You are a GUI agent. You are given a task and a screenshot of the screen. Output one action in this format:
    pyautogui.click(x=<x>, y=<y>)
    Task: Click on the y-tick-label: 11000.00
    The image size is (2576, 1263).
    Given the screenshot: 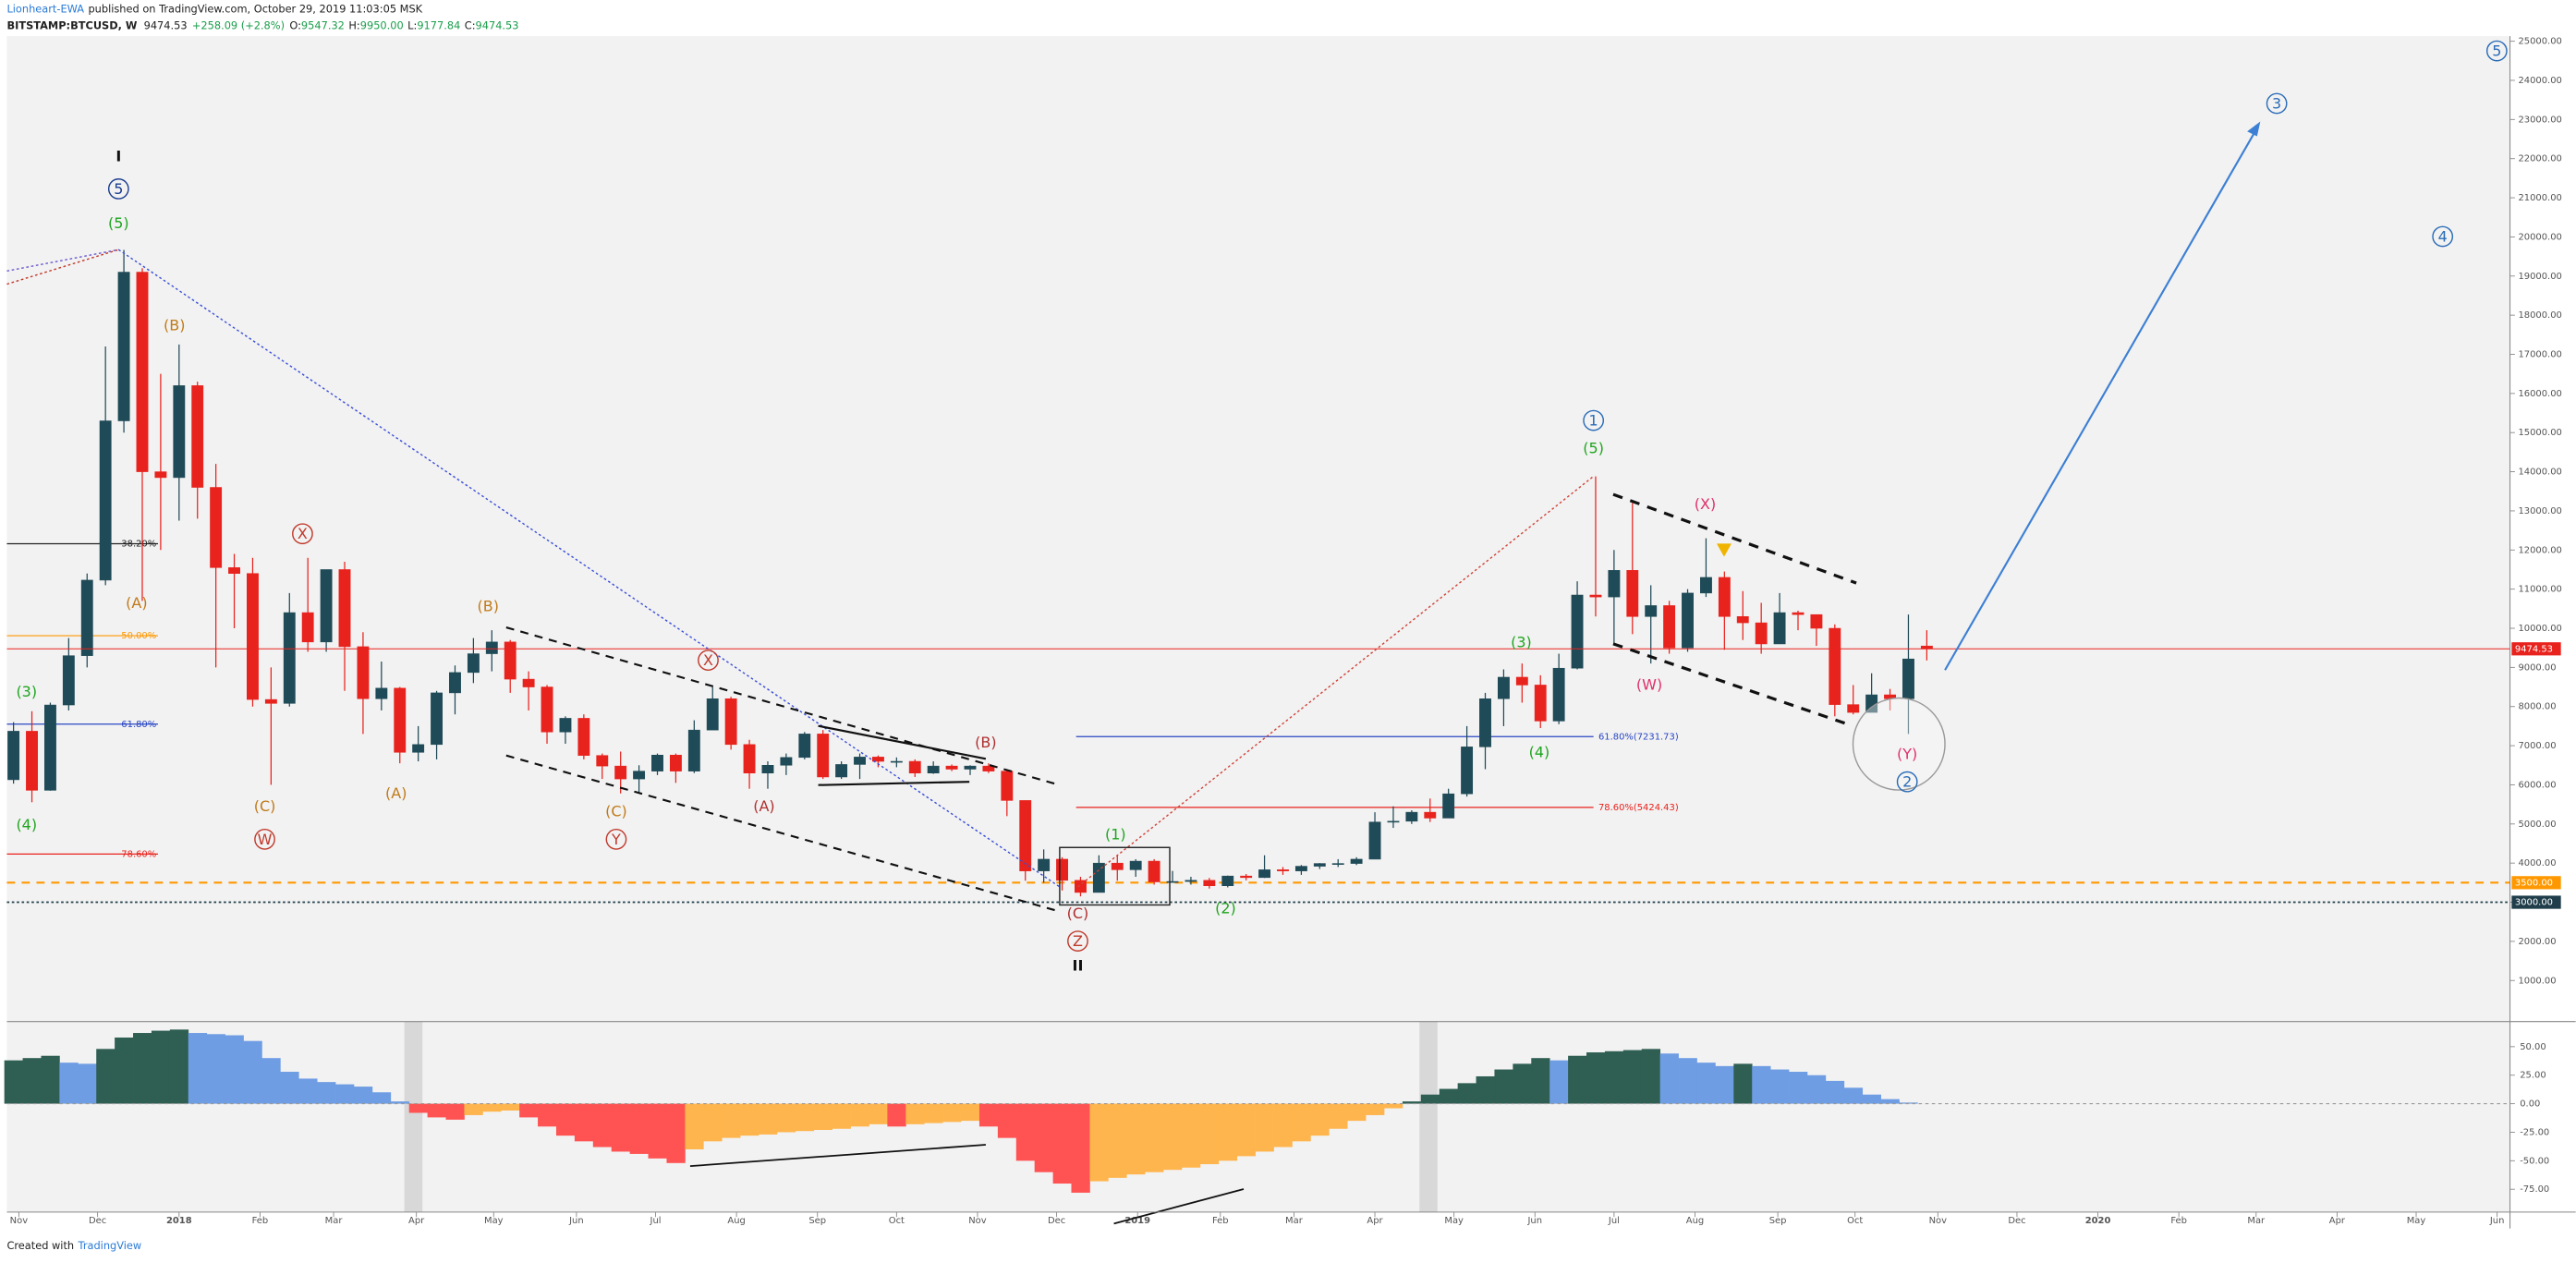 What is the action you would take?
    pyautogui.click(x=2539, y=590)
    